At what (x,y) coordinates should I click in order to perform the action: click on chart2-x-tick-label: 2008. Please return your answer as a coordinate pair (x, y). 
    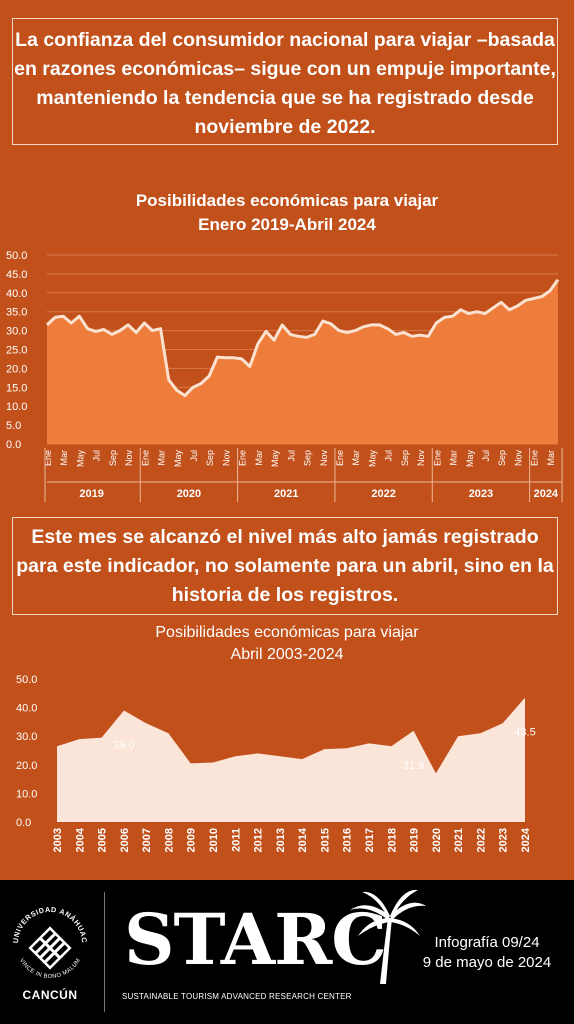
    Looking at the image, I should click on (169, 840).